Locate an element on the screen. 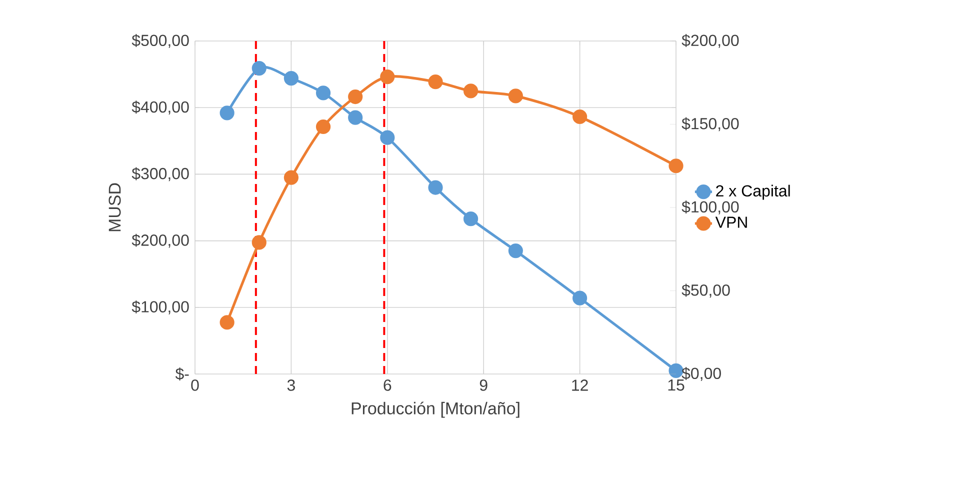  y2-tick-label: $200,00 is located at coordinates (710, 41).